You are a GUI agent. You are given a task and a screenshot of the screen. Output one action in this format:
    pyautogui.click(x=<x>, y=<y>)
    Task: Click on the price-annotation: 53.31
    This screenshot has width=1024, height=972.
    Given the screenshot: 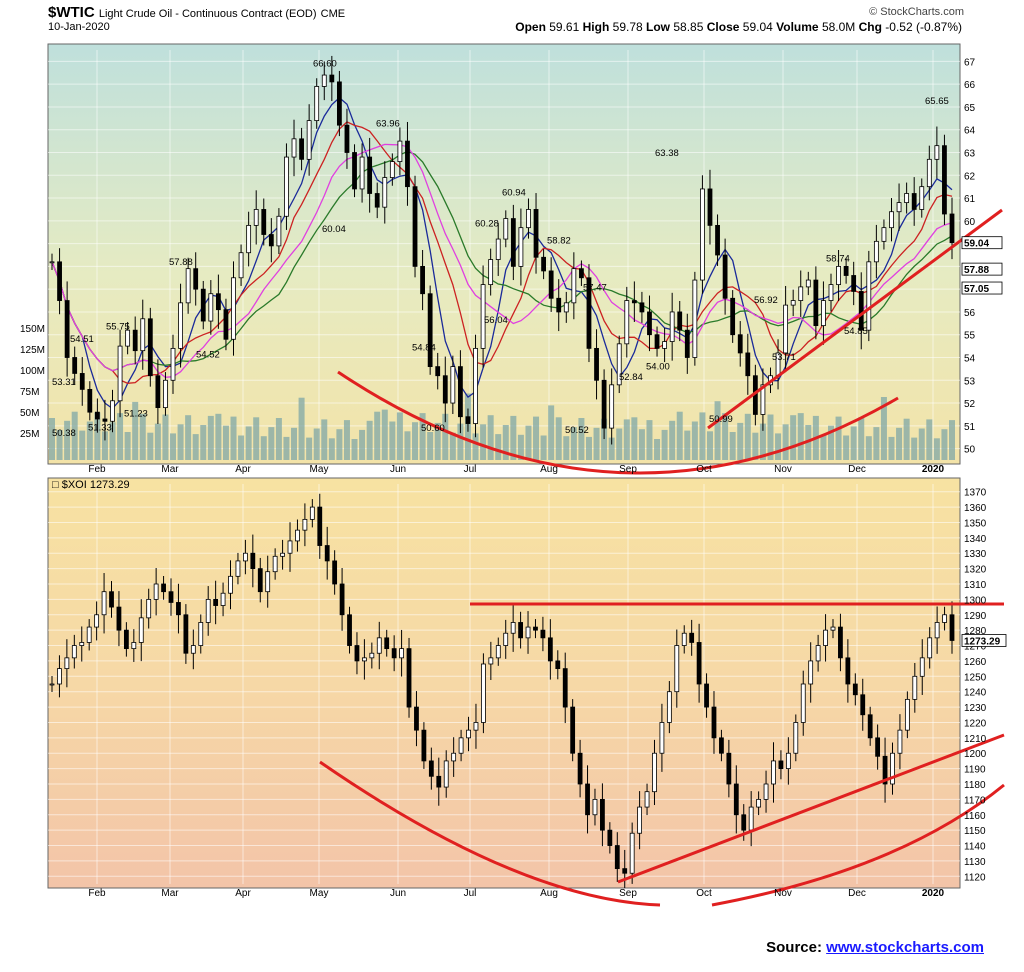 What is the action you would take?
    pyautogui.click(x=64, y=382)
    